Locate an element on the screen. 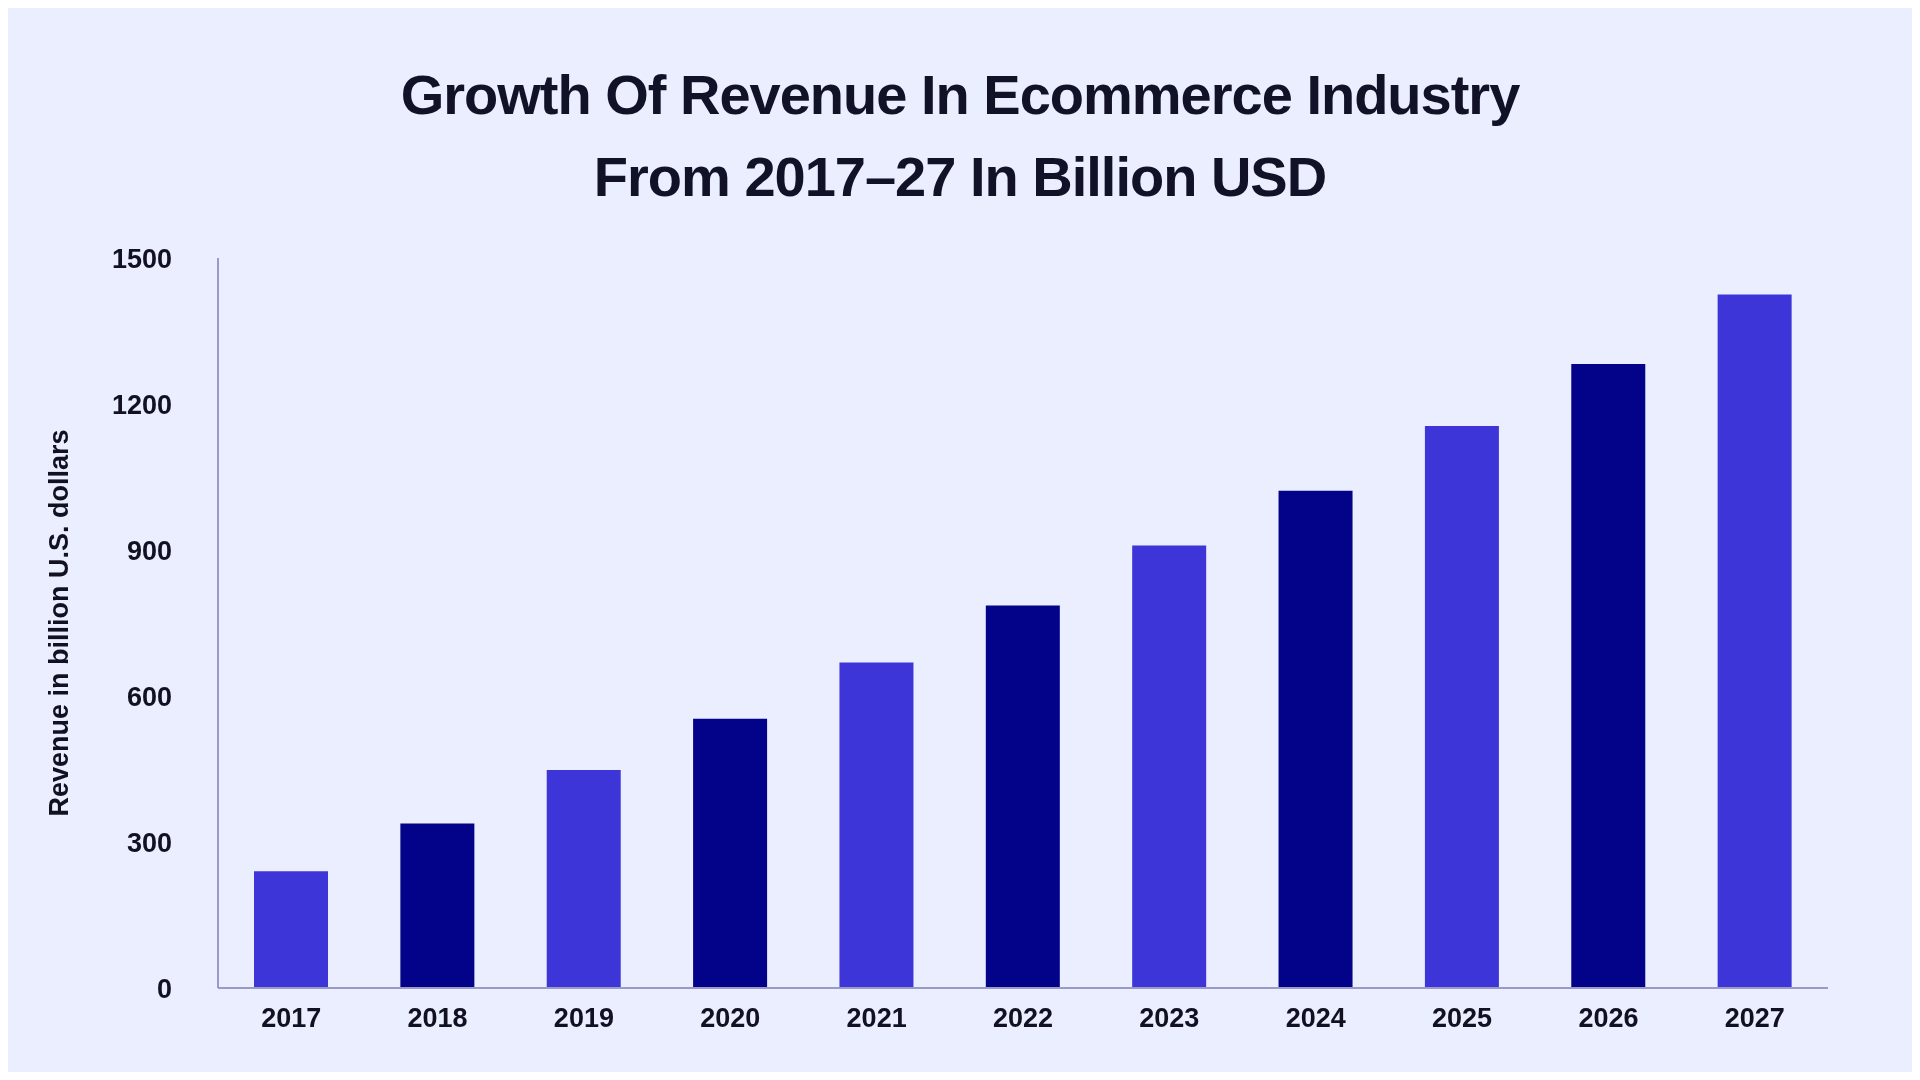  chart-title: Growth Of Revenue In Ecommerce Industry From 2017–27 In Billion USD is located at coordinates (960, 136).